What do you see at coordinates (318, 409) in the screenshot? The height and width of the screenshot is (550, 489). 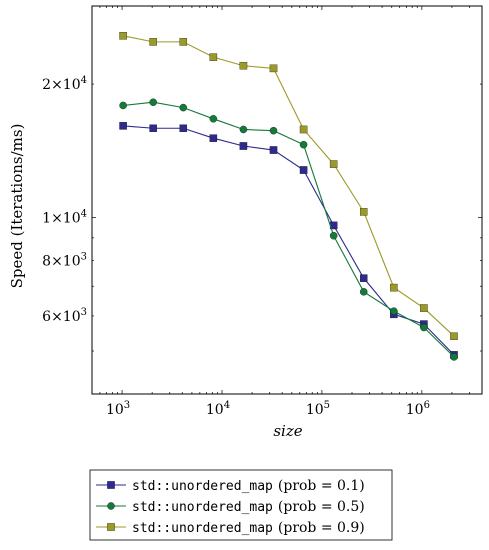 I see `x-tick-label: 105` at bounding box center [318, 409].